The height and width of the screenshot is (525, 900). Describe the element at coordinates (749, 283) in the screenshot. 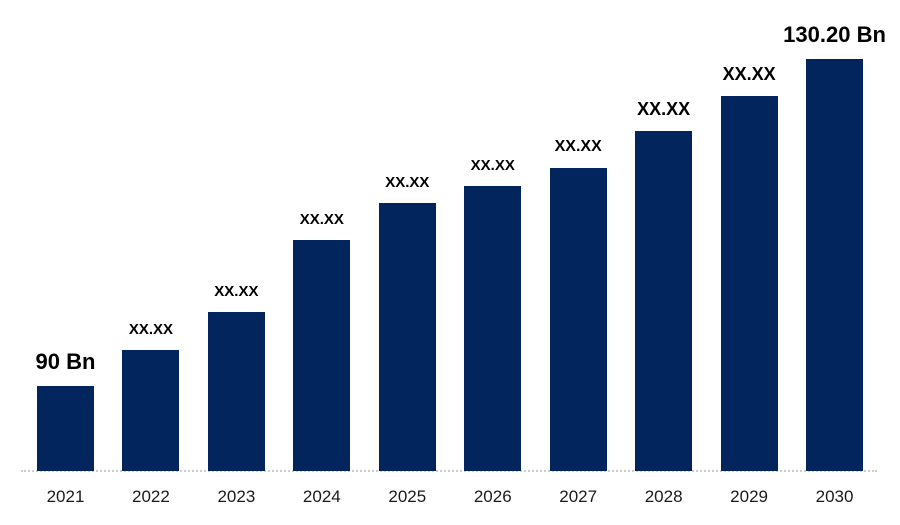

I see `bar-2029` at that location.